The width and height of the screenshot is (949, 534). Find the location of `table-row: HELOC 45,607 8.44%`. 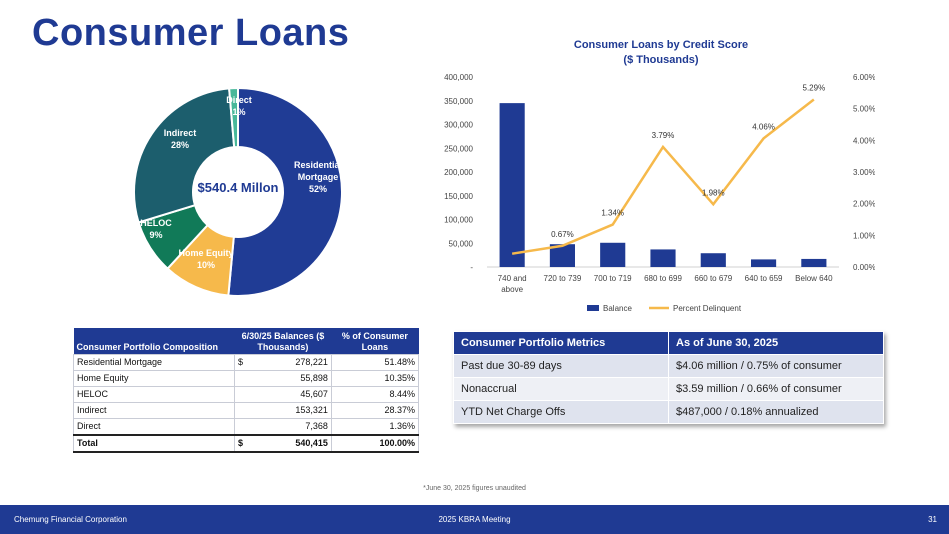

table-row: HELOC 45,607 8.44% is located at coordinates (246, 394).